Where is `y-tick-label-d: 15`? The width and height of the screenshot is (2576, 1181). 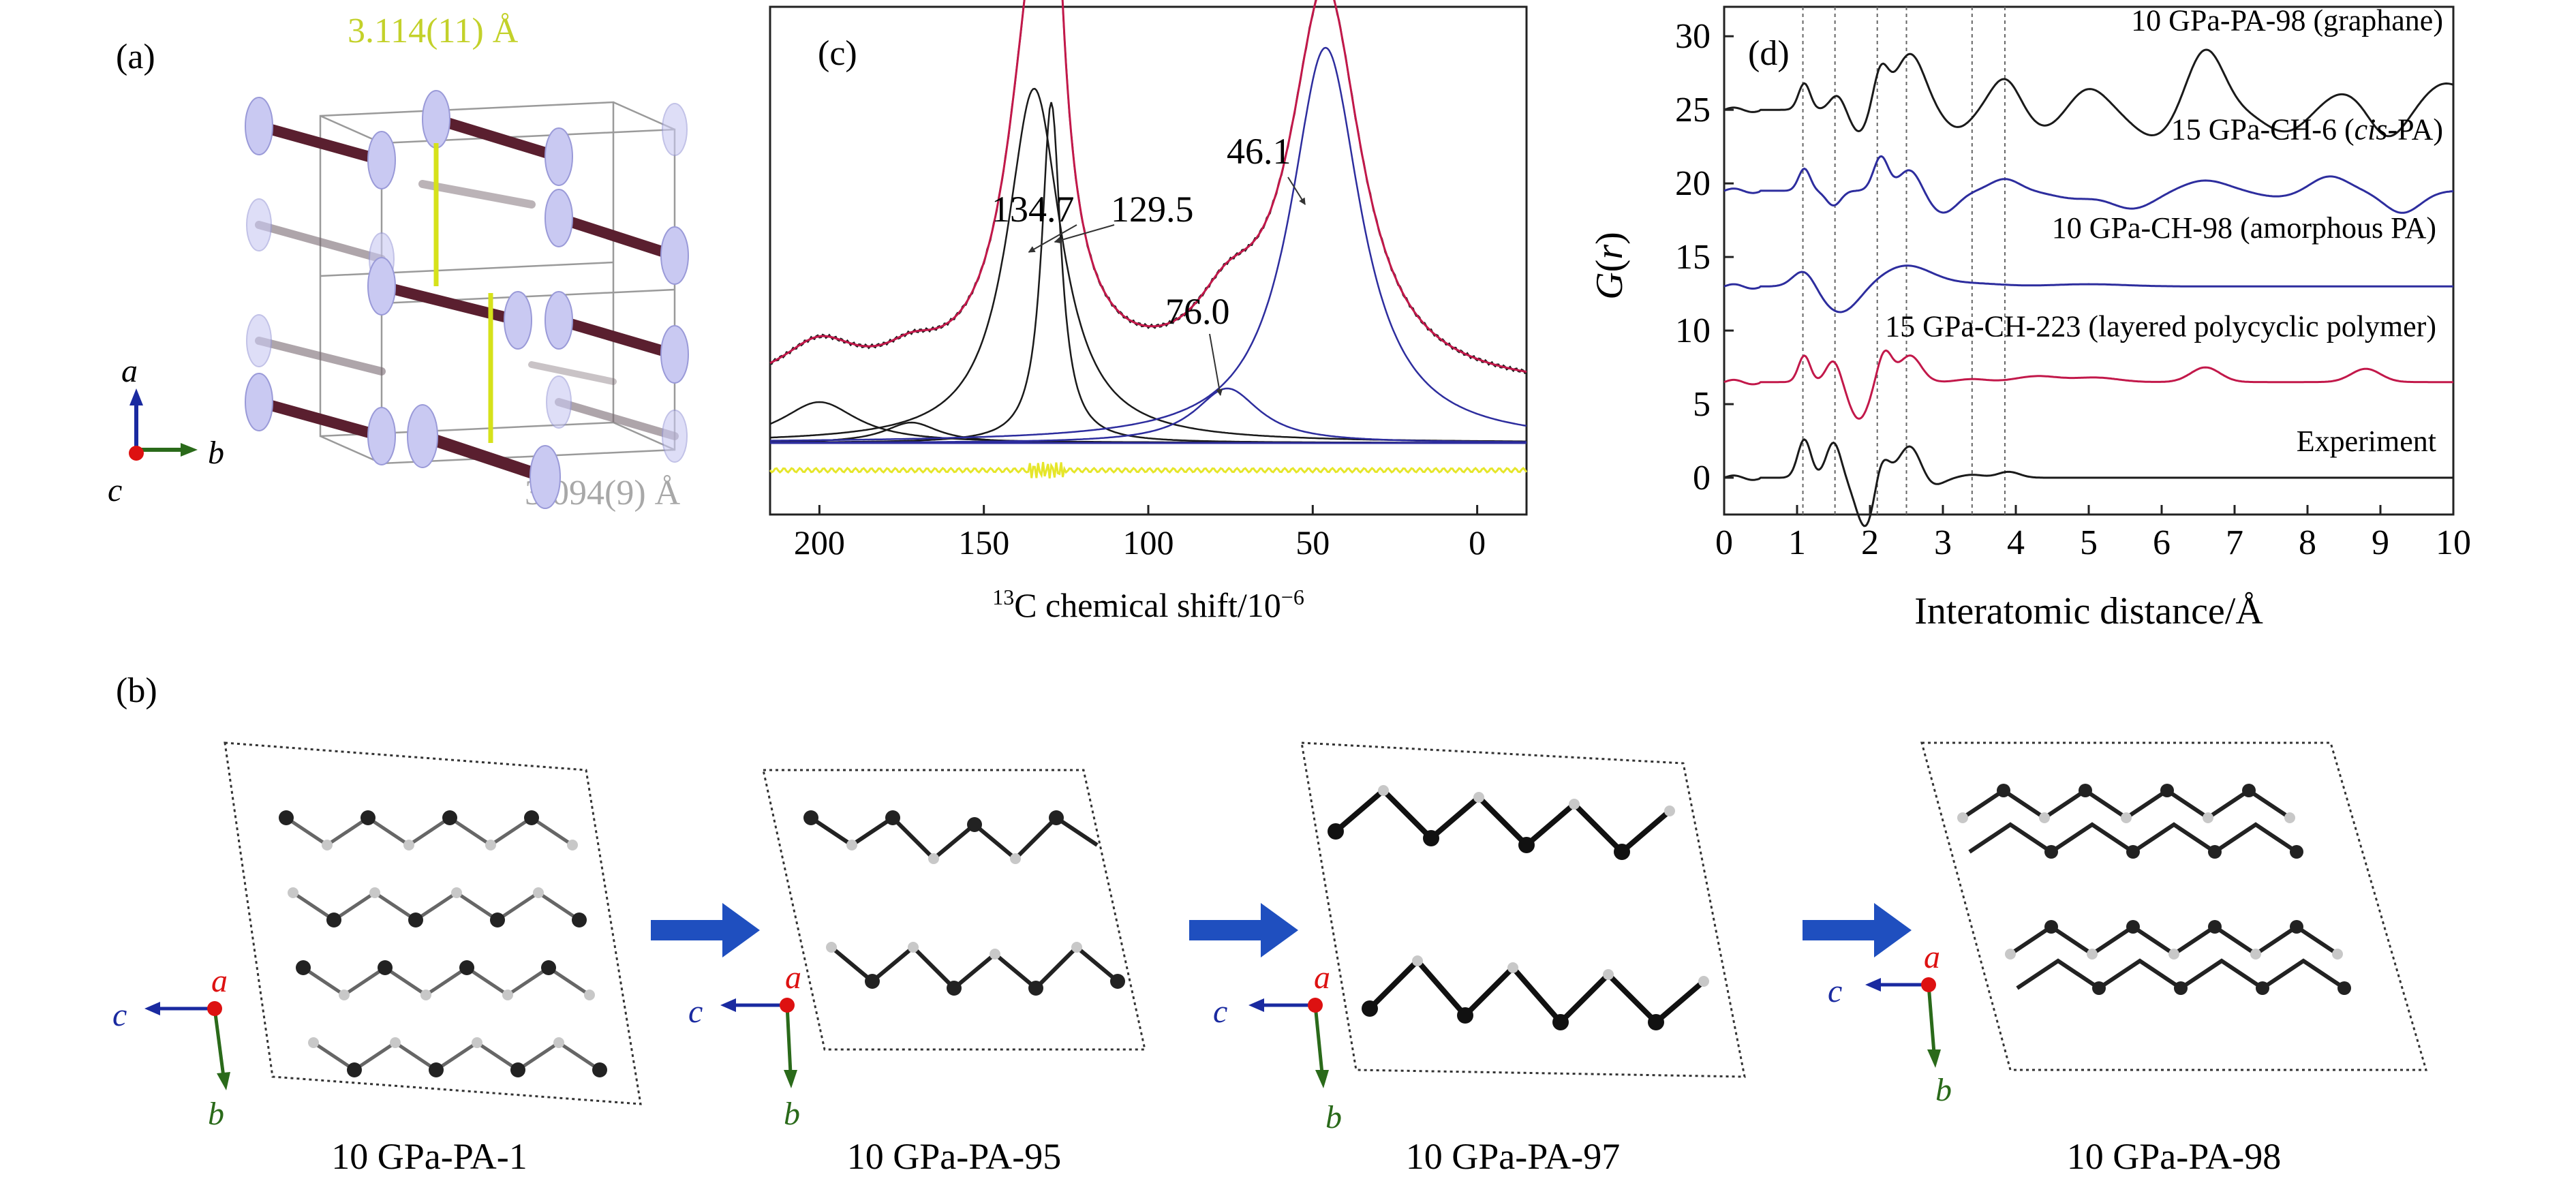
y-tick-label-d: 15 is located at coordinates (1693, 257).